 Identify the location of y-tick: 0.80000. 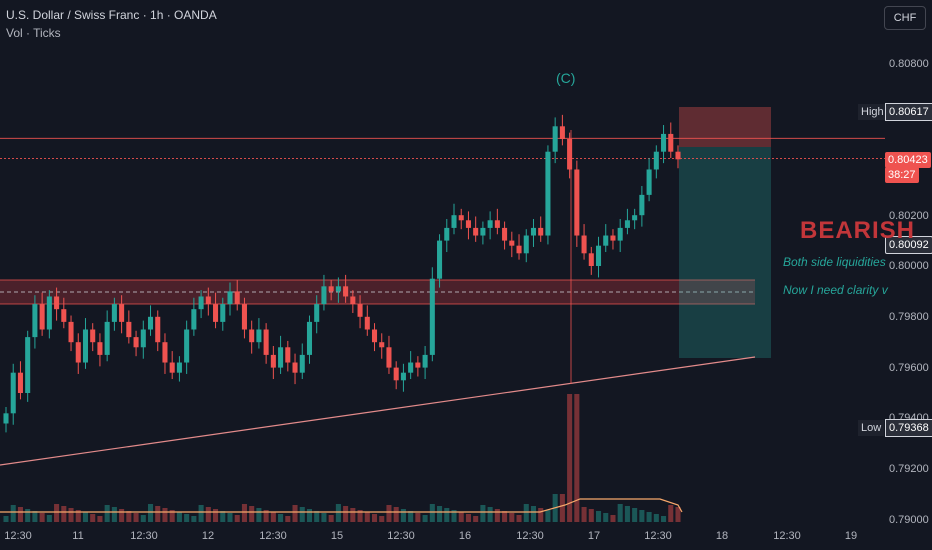
(909, 266).